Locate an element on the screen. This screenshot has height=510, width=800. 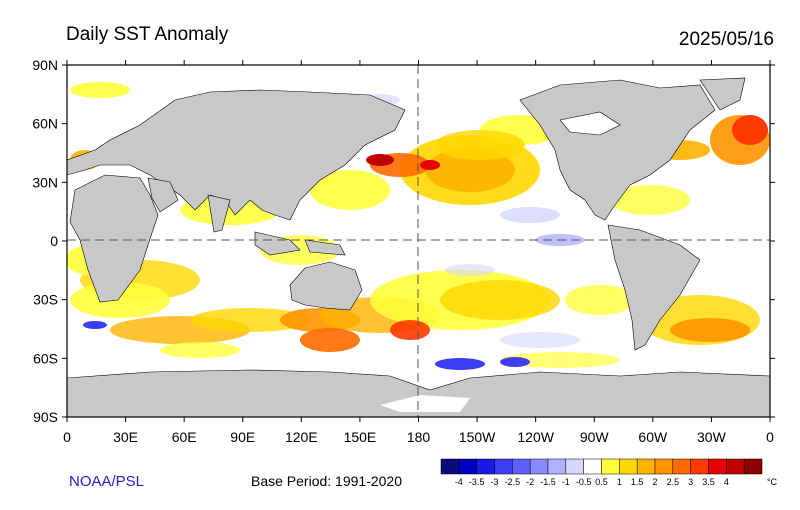
lat-label: 90S is located at coordinates (45, 417).